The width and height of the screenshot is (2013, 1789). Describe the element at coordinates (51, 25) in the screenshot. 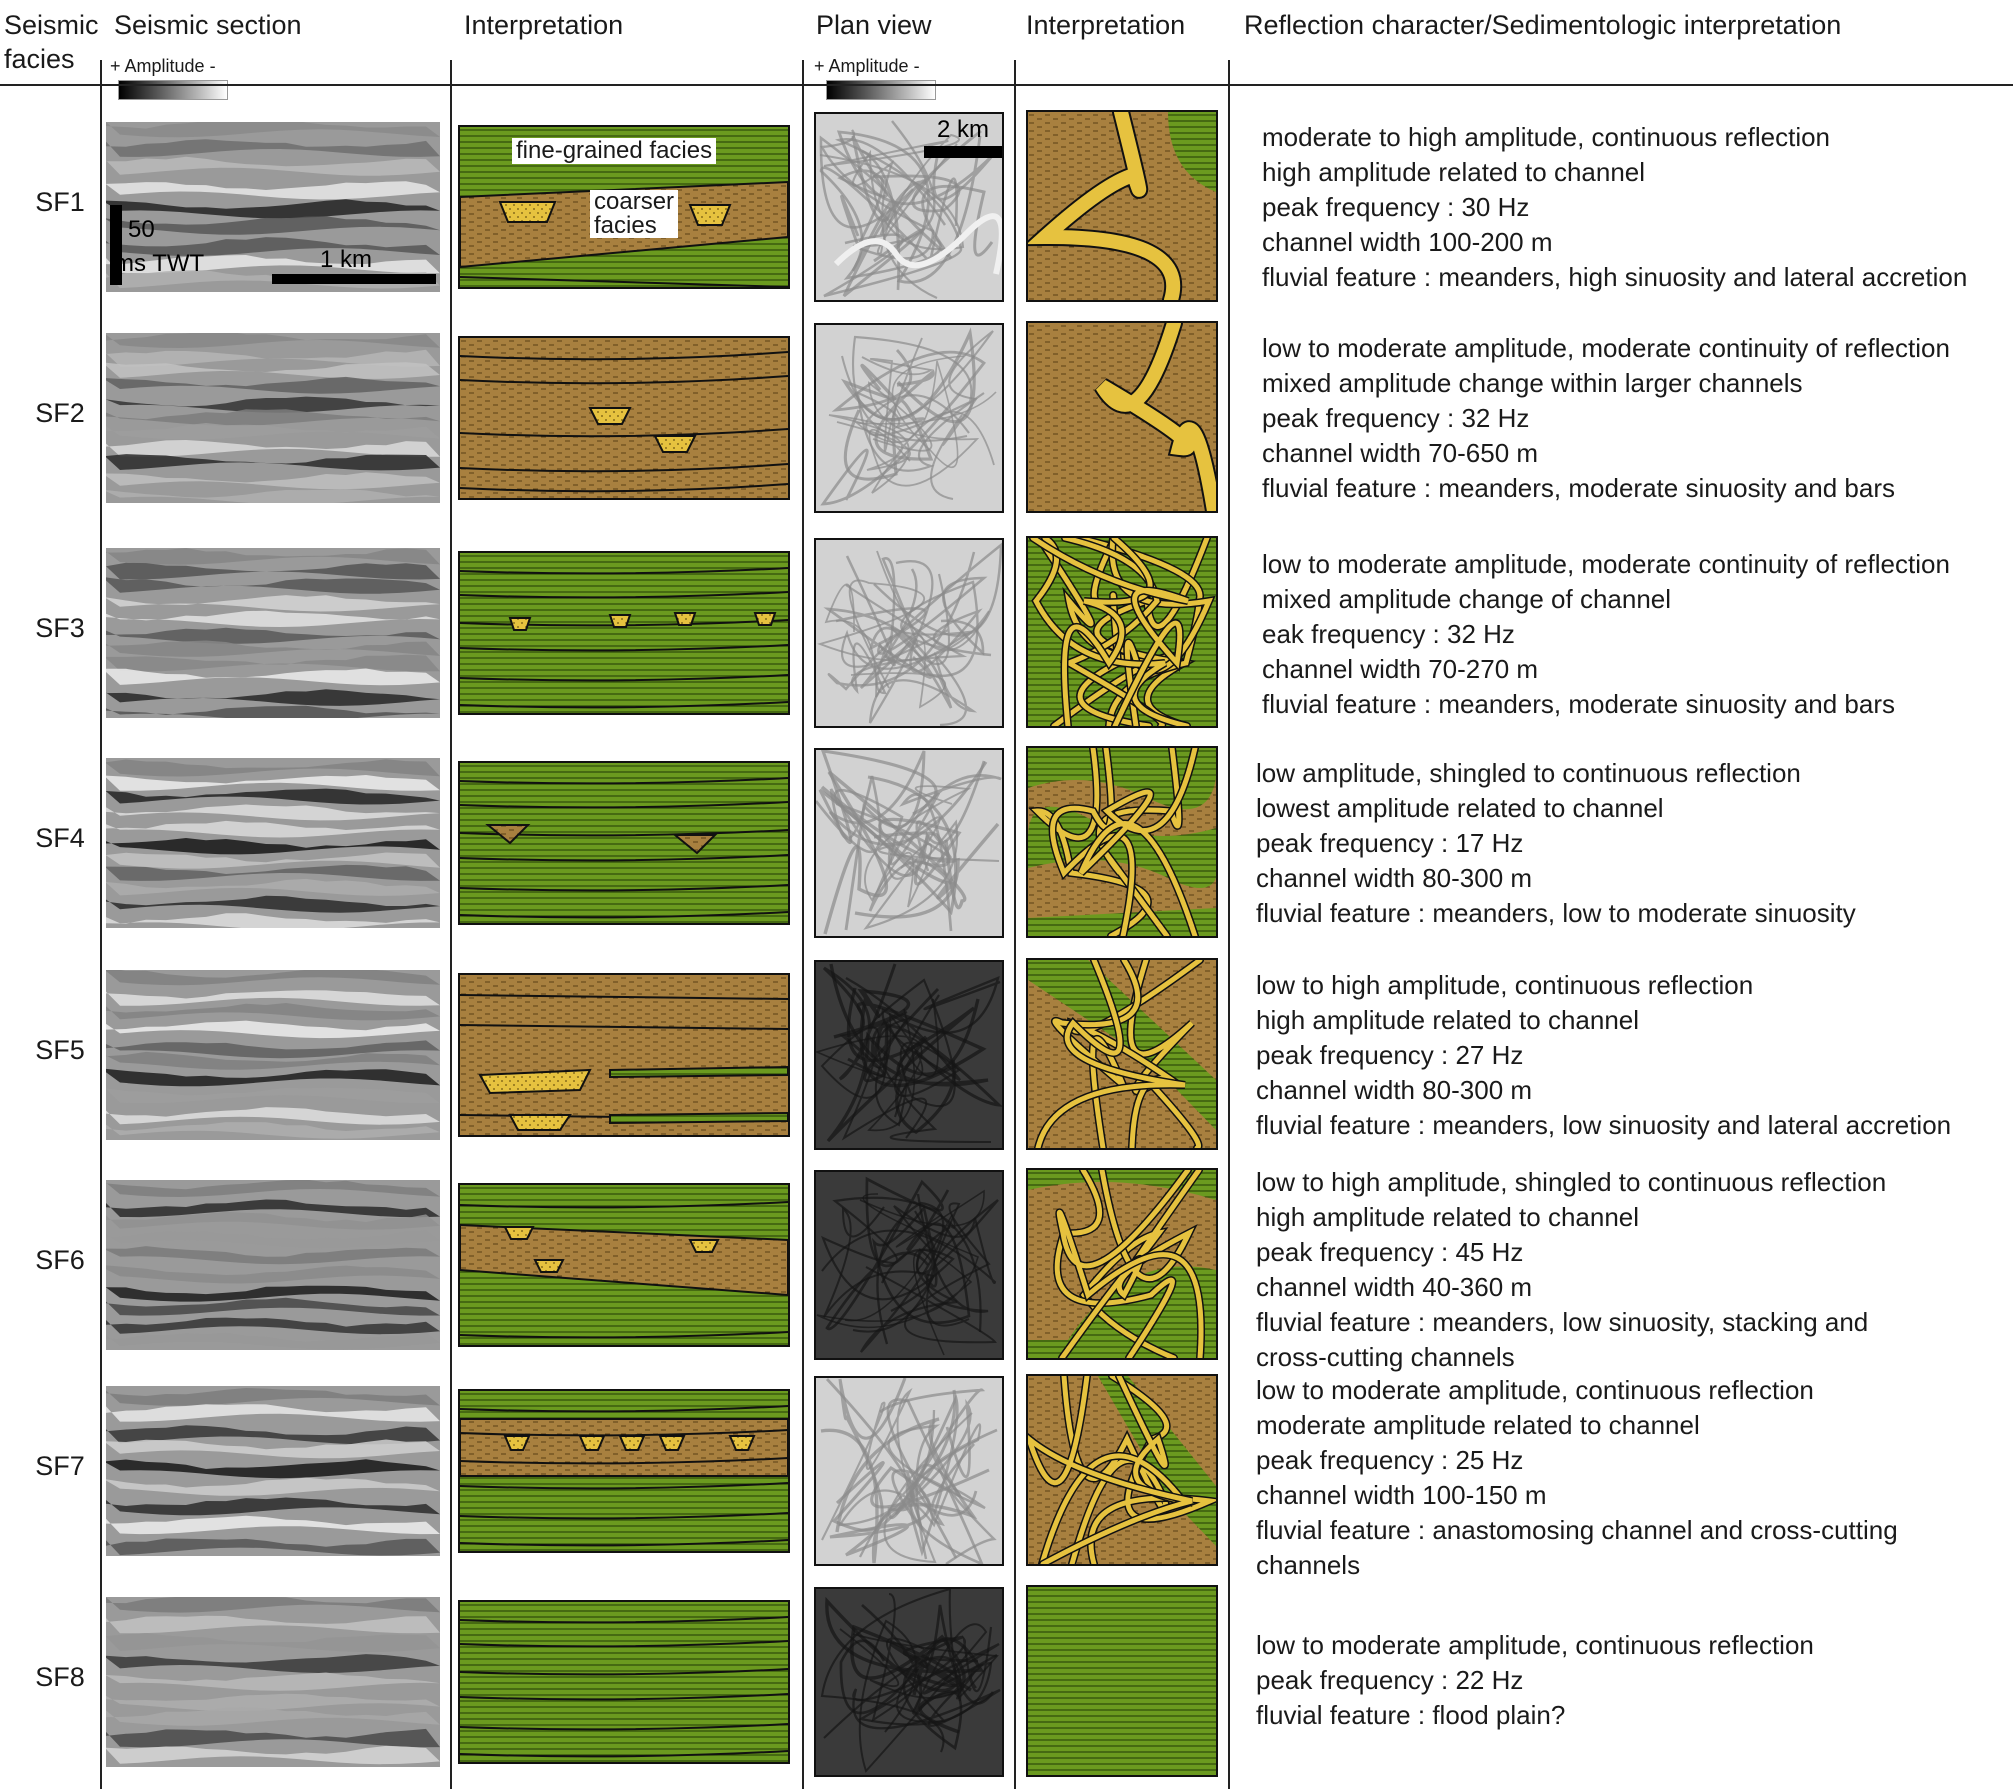

I see `header-seismic-facies-line1: Seismic` at that location.